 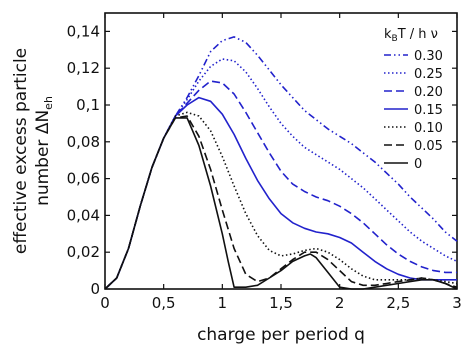 I want to click on x-tick-label: 1, so click(x=223, y=303).